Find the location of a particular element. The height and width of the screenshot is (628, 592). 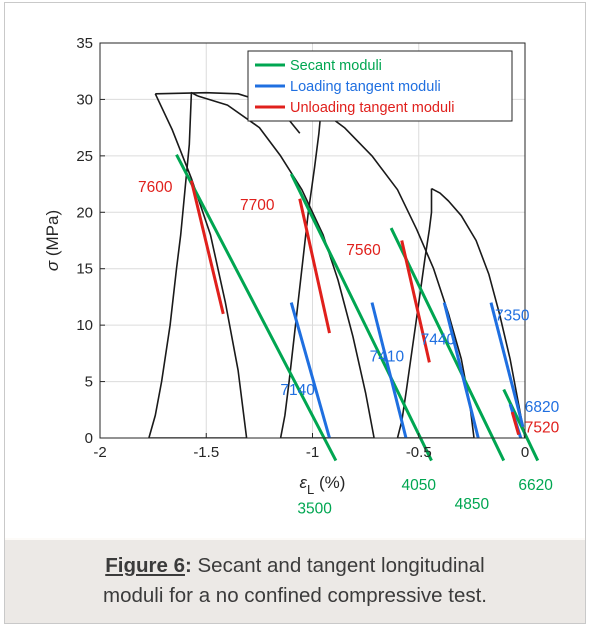

data-label-7410: 7410 is located at coordinates (387, 356).